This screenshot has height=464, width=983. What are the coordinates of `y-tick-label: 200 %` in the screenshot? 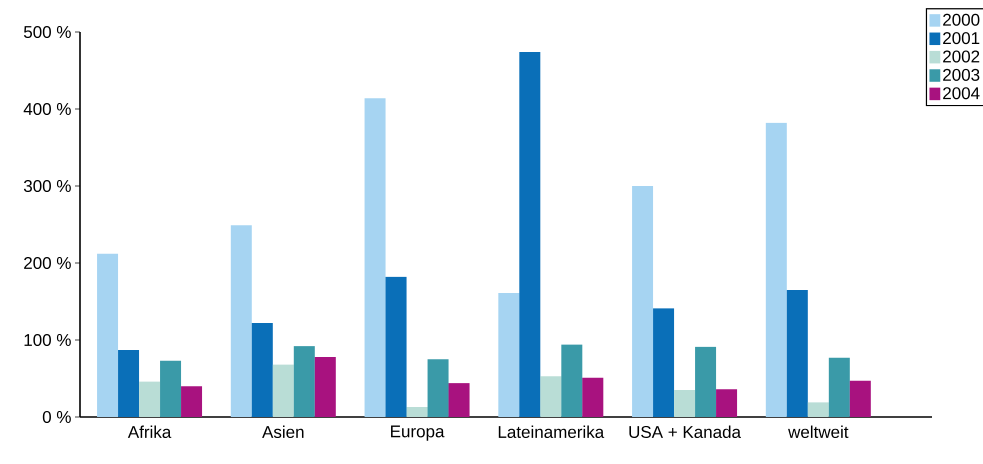 It's located at (47, 263).